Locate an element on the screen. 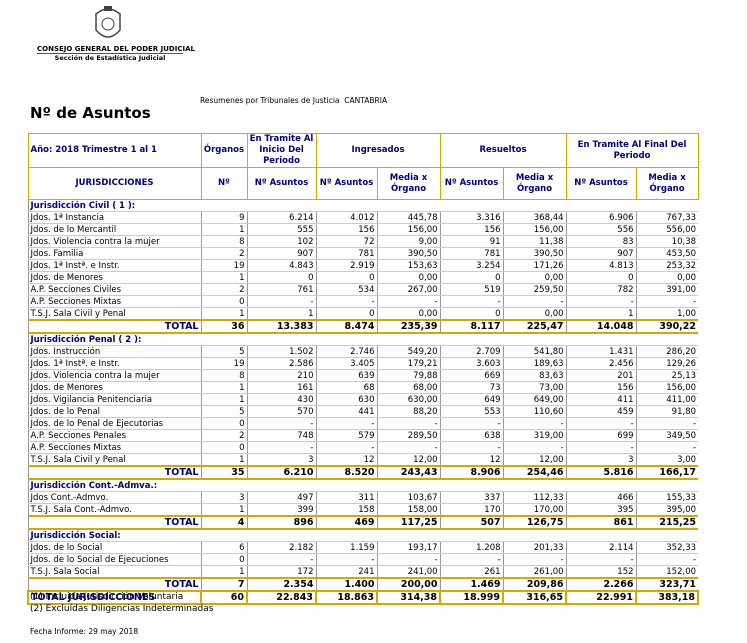 The height and width of the screenshot is (643, 747). cell: 117,25 is located at coordinates (408, 522).